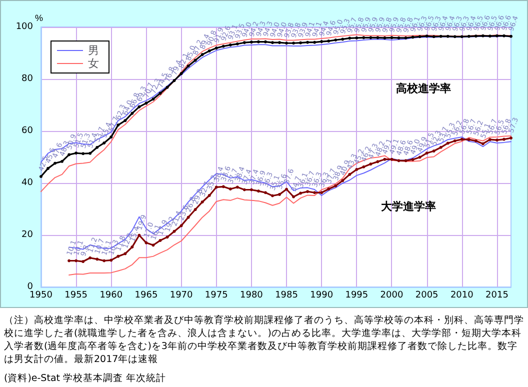 This screenshot has height=387, width=528. Describe the element at coordinates (28, 235) in the screenshot. I see `y-tick-label: 20` at that location.